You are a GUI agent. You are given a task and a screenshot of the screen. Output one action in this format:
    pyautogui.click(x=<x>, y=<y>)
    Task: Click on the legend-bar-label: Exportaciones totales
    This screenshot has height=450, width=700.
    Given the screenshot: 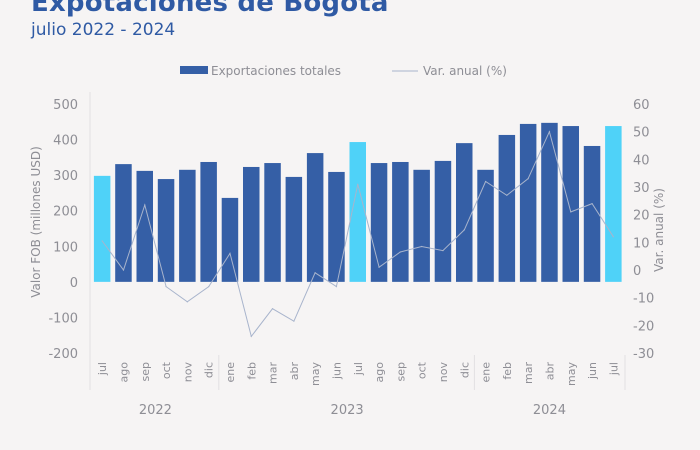 What is the action you would take?
    pyautogui.click(x=276, y=71)
    